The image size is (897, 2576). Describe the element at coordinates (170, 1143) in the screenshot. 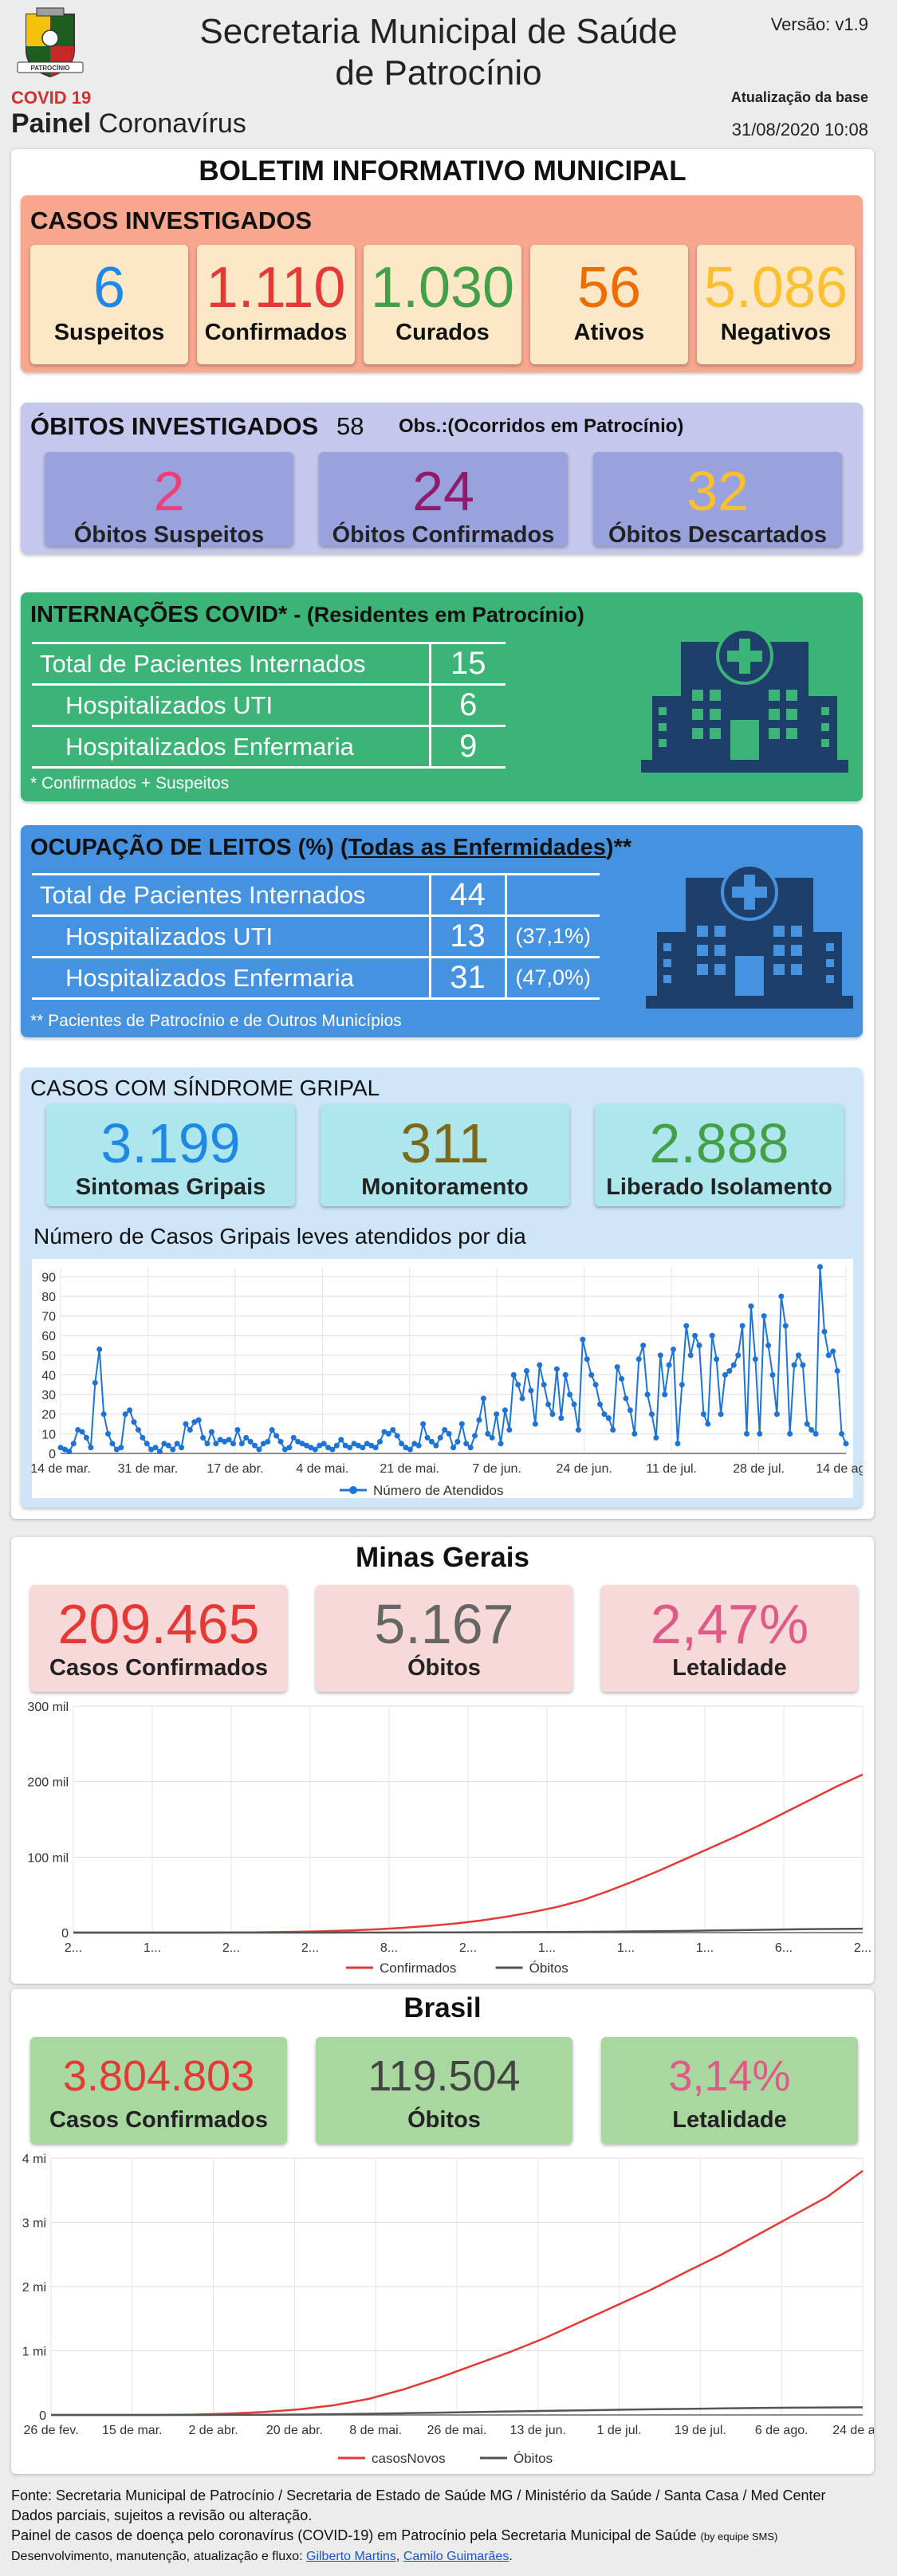

I see `gripal-value: 3.199` at that location.